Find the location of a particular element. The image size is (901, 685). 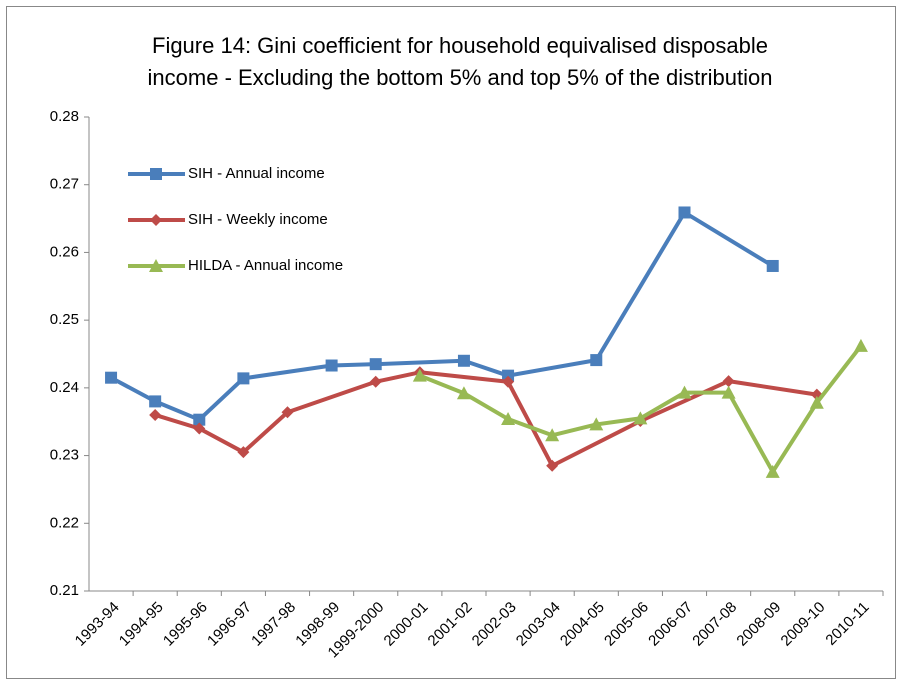

x-tick-label: 1995-96 is located at coordinates (185, 624).